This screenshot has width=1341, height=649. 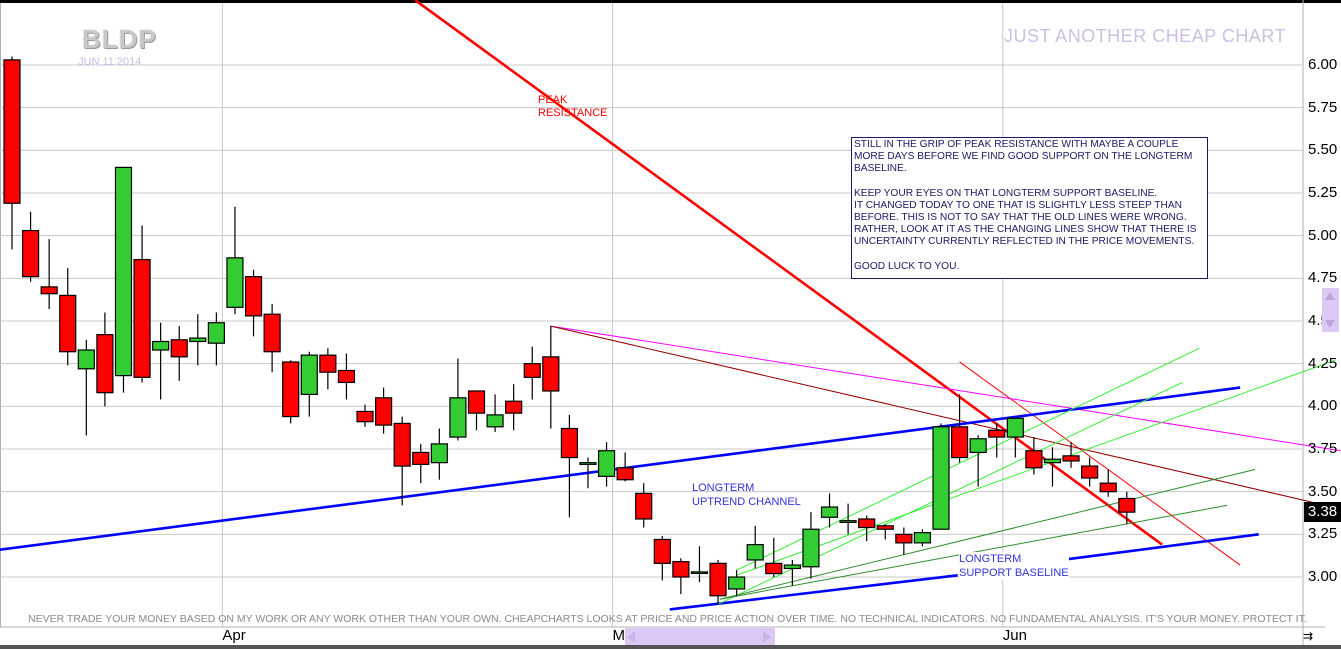 What do you see at coordinates (700, 637) in the screenshot?
I see `horizontal-scrollbar-thumb` at bounding box center [700, 637].